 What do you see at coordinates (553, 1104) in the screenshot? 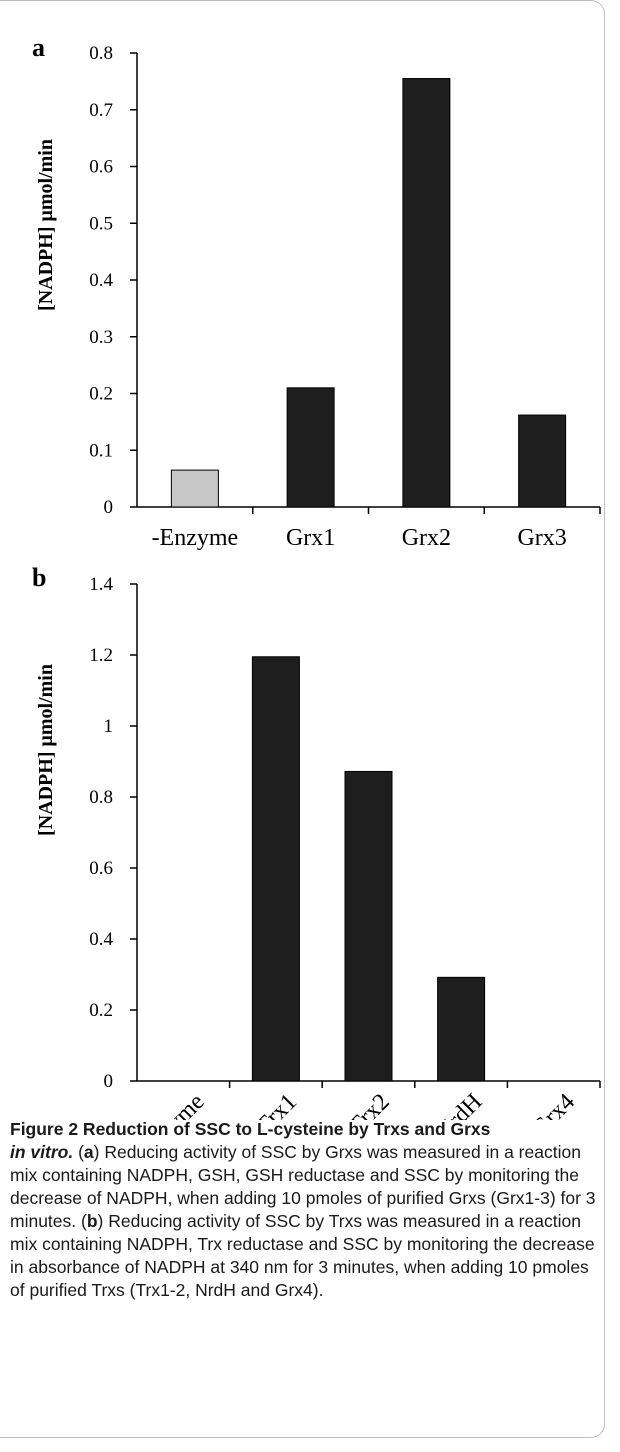
I see `x-category-label: Grx4` at bounding box center [553, 1104].